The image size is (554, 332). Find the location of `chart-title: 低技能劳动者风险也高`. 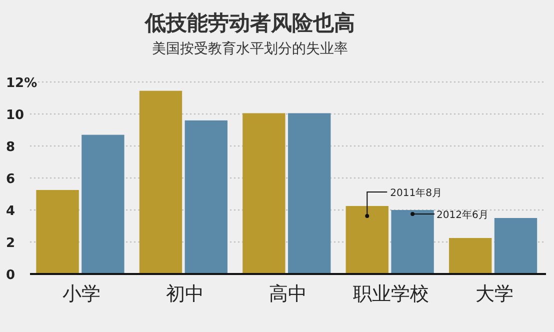

chart-title: 低技能劳动者风险也高 is located at coordinates (249, 23).